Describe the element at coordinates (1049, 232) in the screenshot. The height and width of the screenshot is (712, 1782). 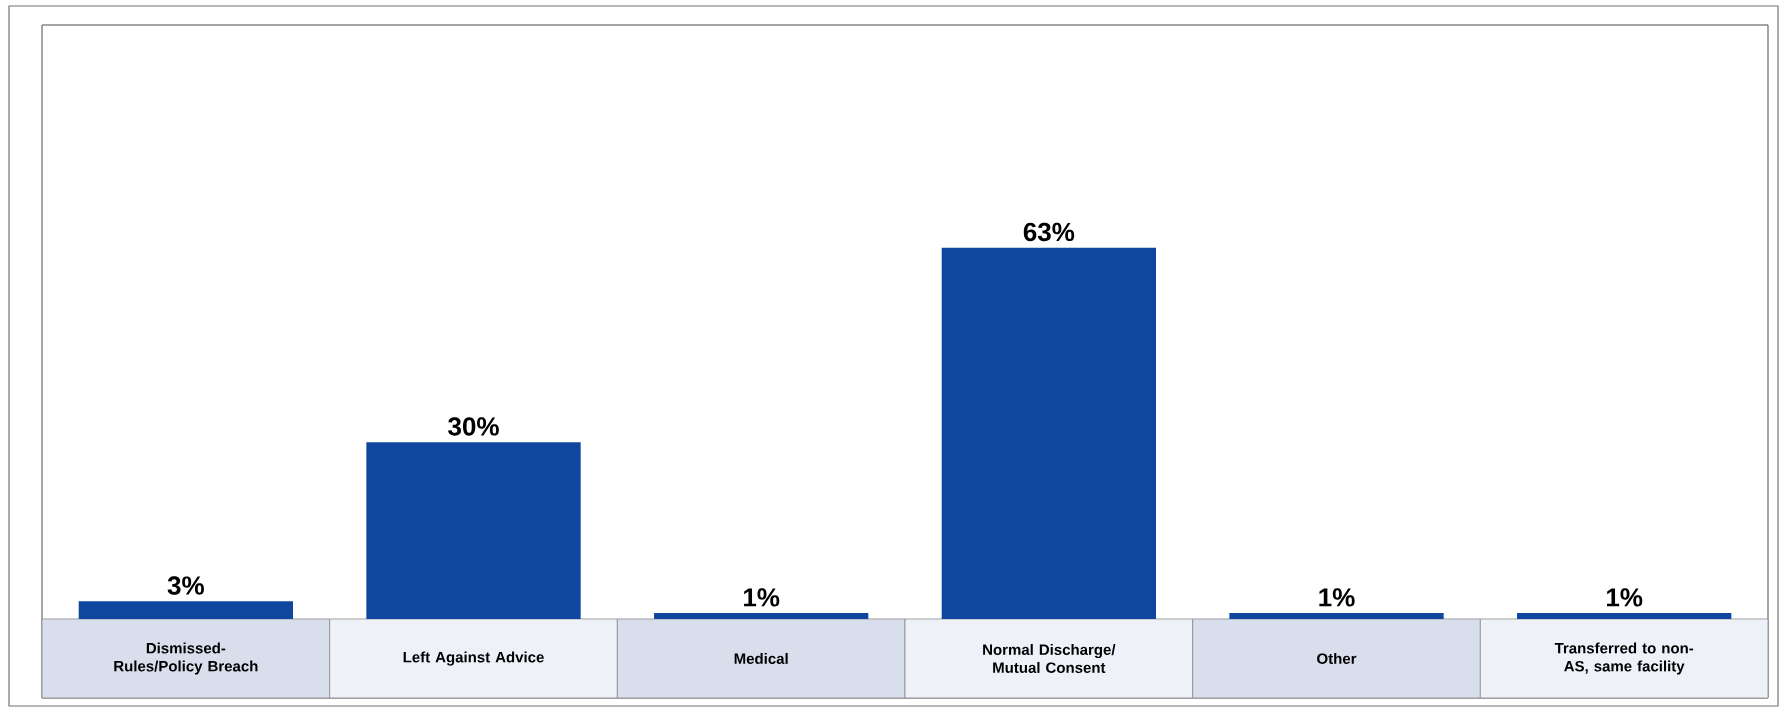
I see `data-label: 63%` at that location.